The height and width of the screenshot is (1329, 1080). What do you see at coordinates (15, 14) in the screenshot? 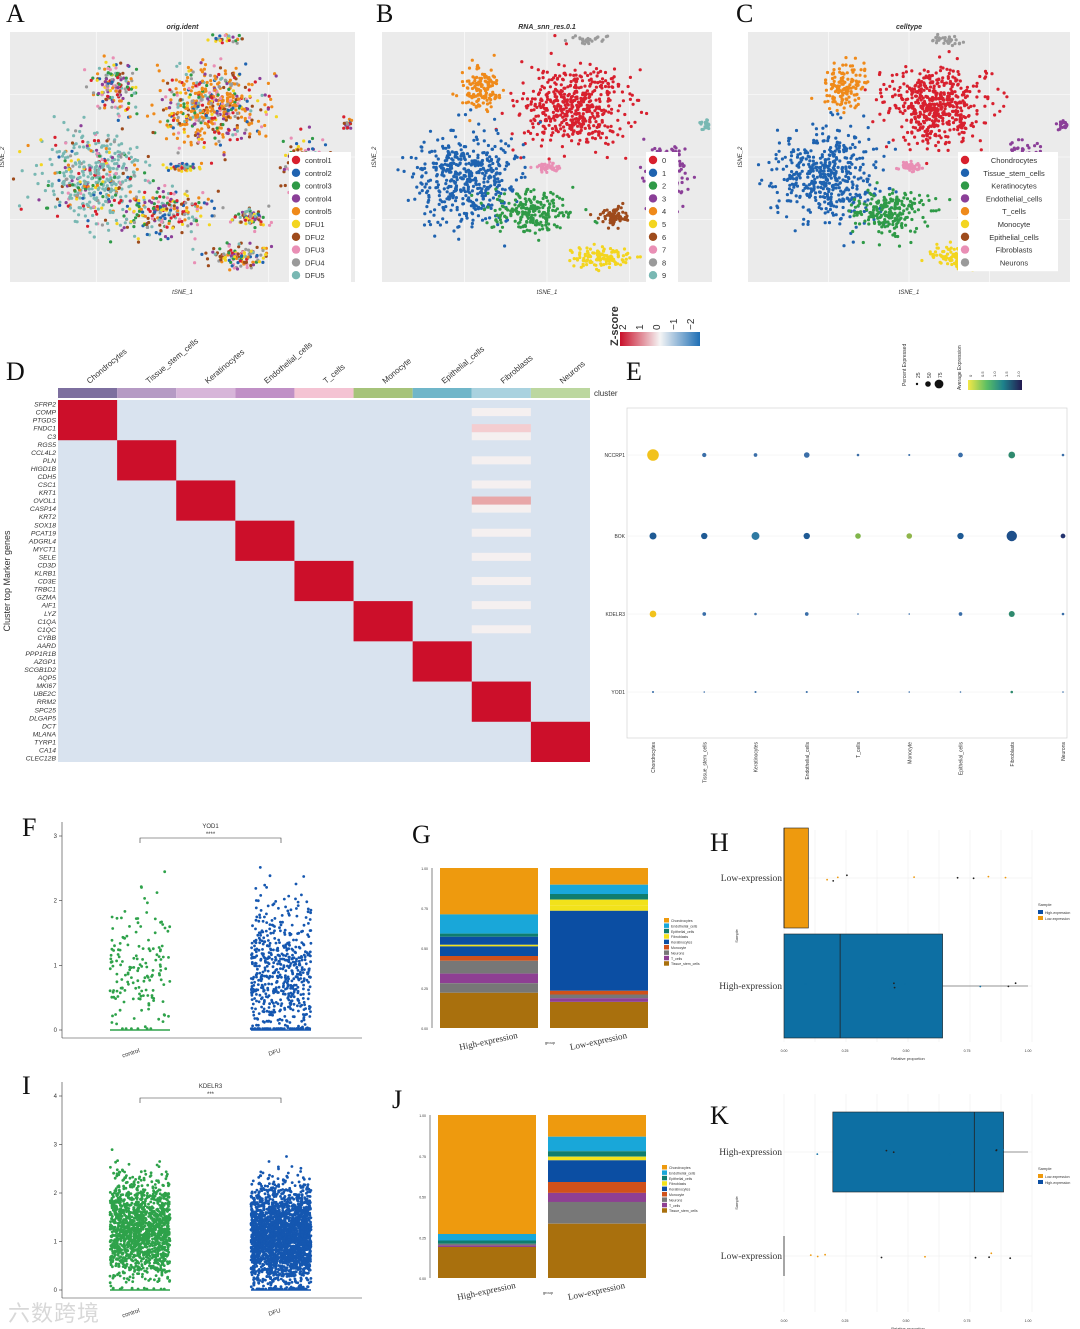
I see `panel-letter-A: A` at bounding box center [15, 14].